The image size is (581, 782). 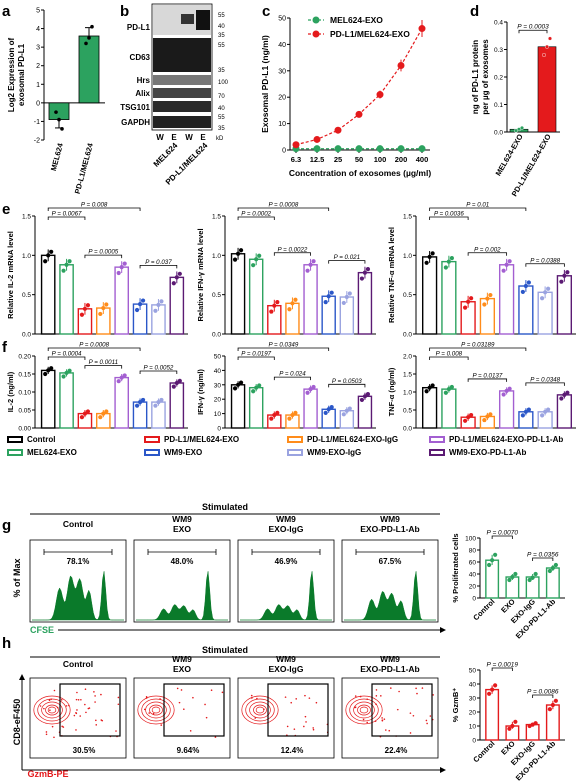 What do you see at coordinates (282, 19) in the screenshot?
I see `c-y-tick-label-5: 50` at bounding box center [282, 19].